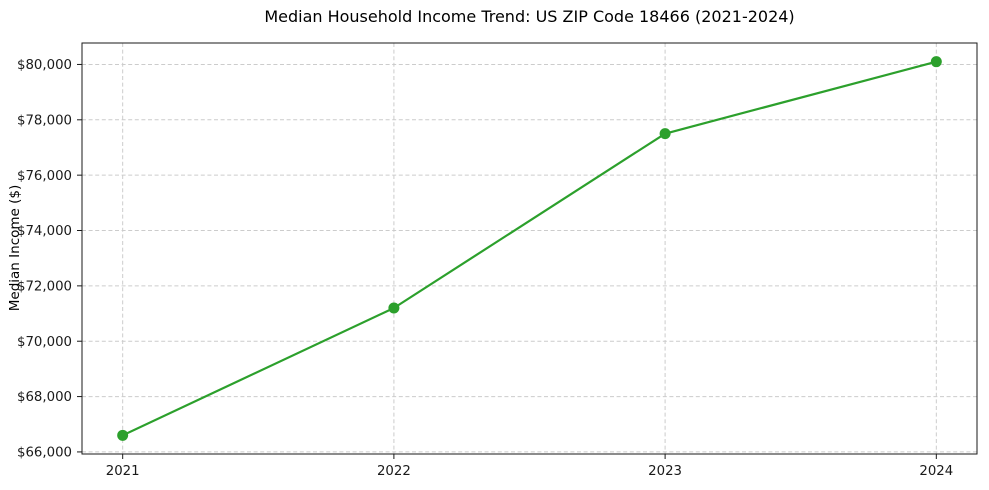 This screenshot has width=989, height=490. What do you see at coordinates (15, 248) in the screenshot?
I see `y-axis-title: Median Income ($)` at bounding box center [15, 248].